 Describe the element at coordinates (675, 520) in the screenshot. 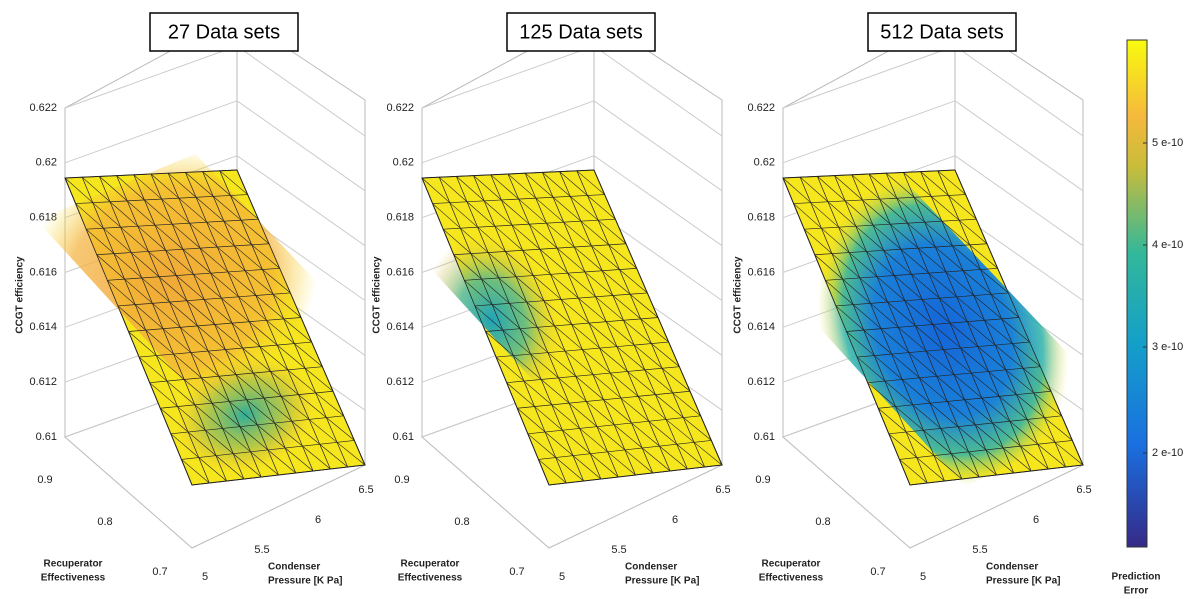

I see `x-tick-label: 6` at that location.